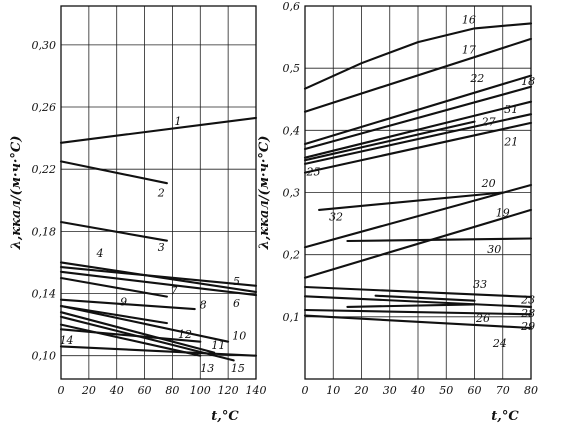 This screenshot has height=433, width=564. I want to click on curve-label-8: 8, so click(203, 304).